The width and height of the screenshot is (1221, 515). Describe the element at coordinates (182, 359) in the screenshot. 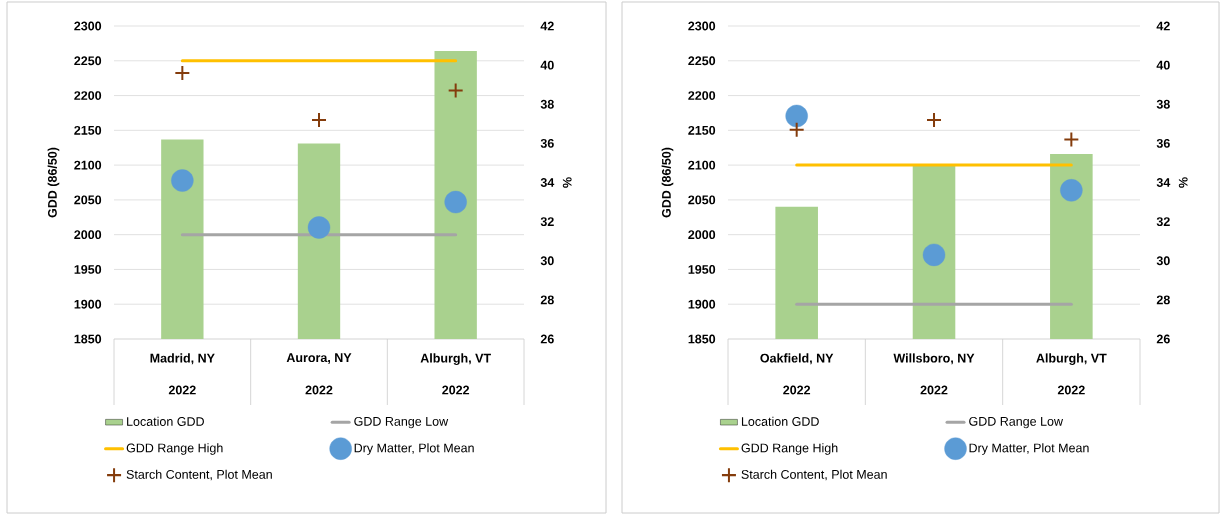

I see `x-tick-label: Madrid, NY` at that location.